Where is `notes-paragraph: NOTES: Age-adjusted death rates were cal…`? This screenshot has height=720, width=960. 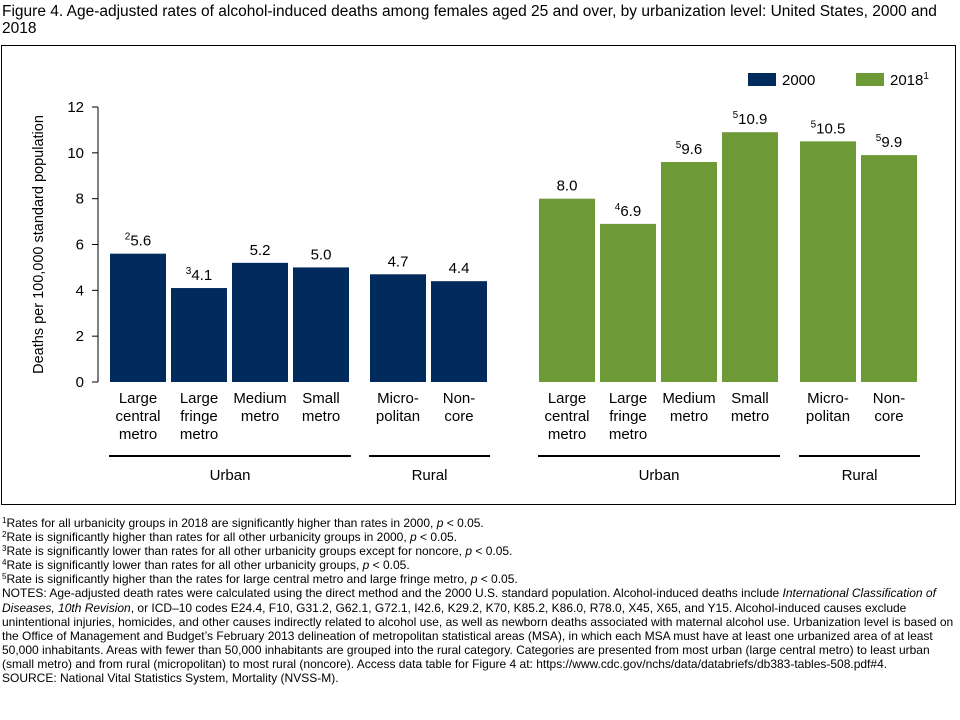 notes-paragraph: NOTES: Age-adjusted death rates were cal… is located at coordinates (478, 628).